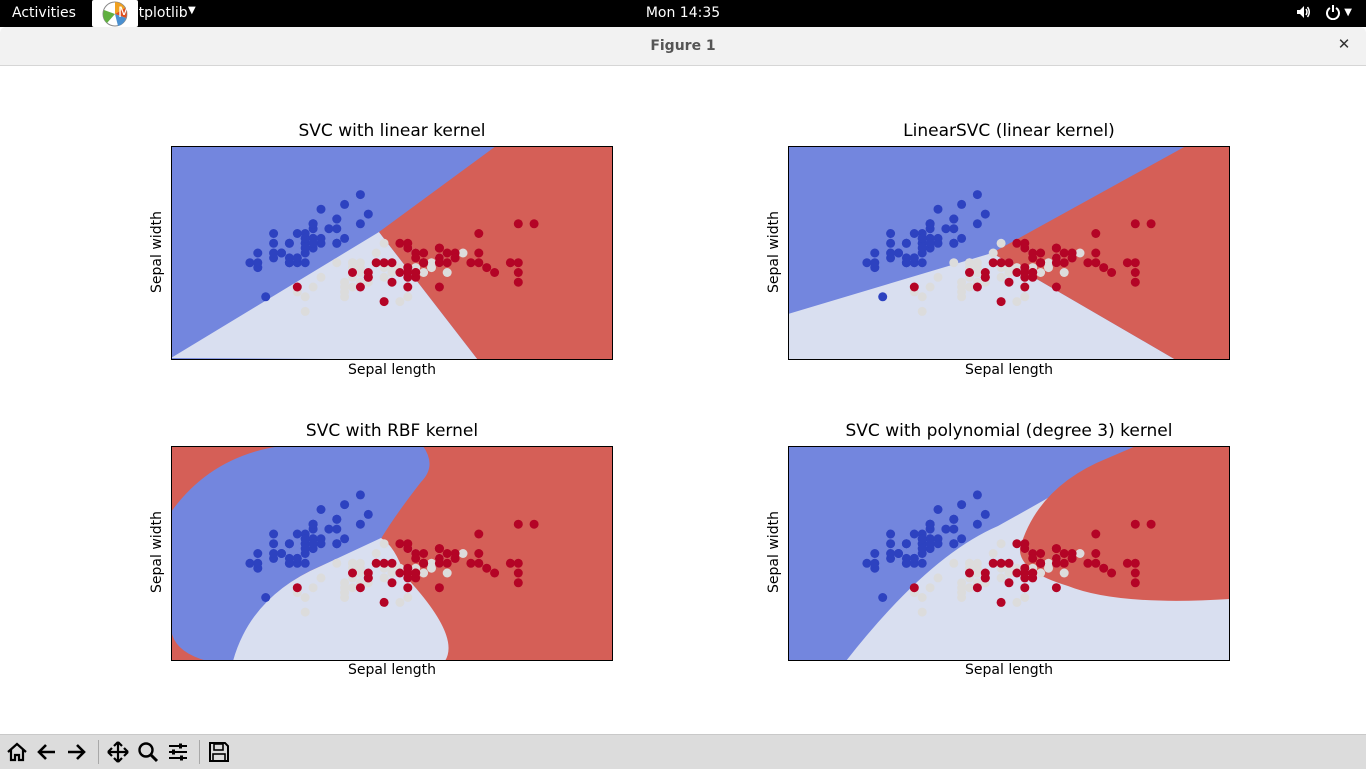  Describe the element at coordinates (148, 752) in the screenshot. I see `zoom-icon` at that location.